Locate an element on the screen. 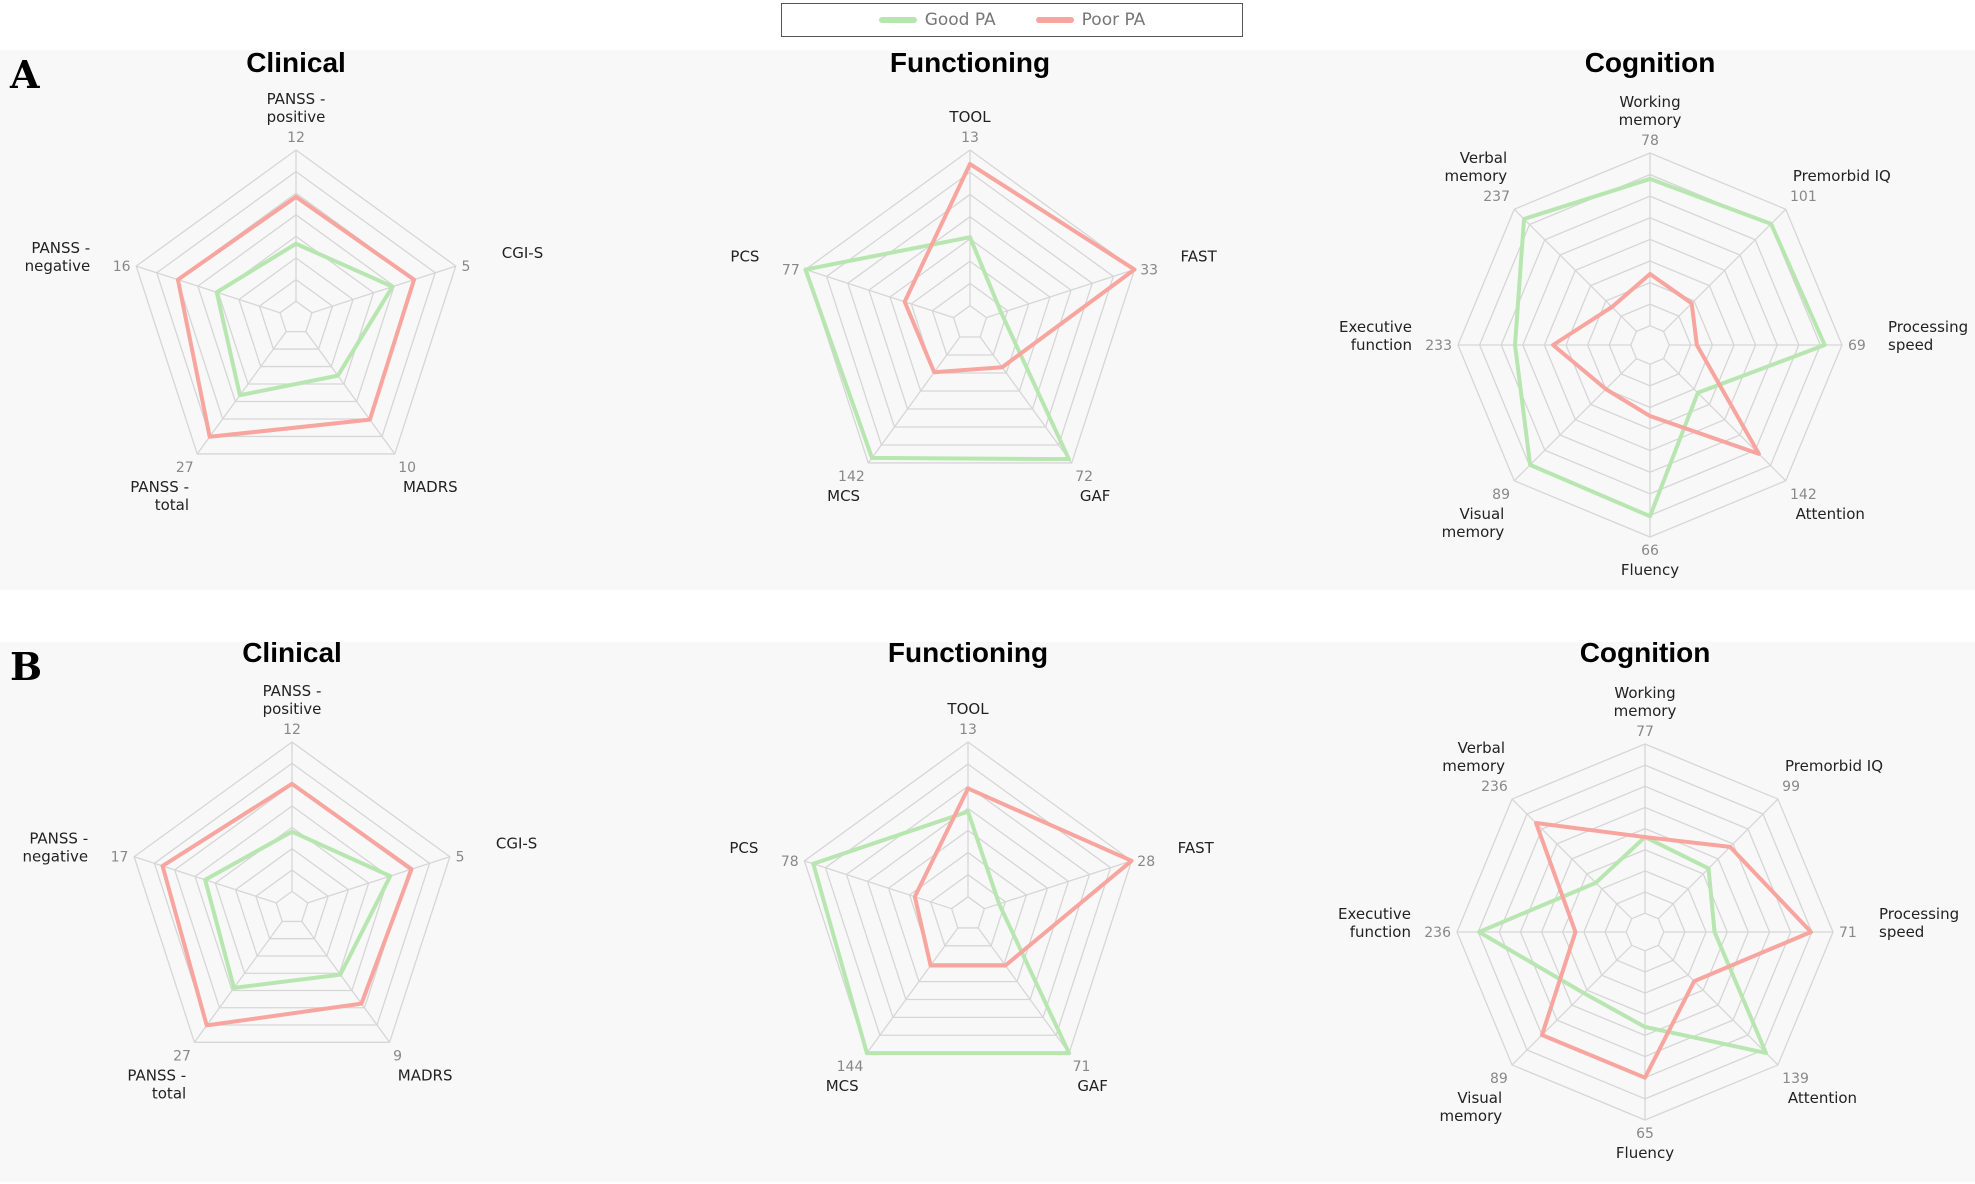  axis-label: positive is located at coordinates (296, 117).